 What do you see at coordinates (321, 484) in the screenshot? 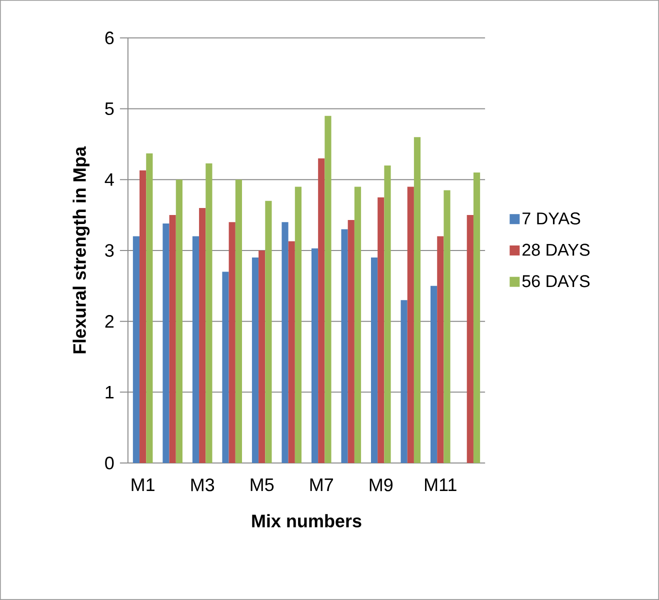
I see `x-tick-label: M7` at bounding box center [321, 484].